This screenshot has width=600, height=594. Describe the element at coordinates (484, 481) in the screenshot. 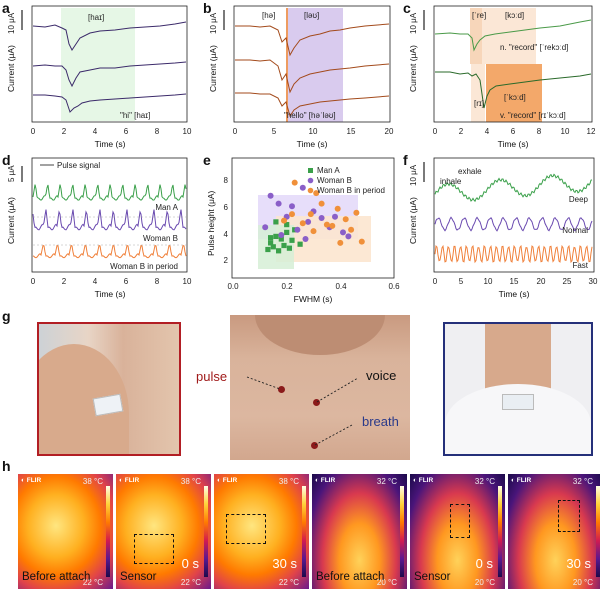

I see `temp-max-label: 32 °C` at that location.